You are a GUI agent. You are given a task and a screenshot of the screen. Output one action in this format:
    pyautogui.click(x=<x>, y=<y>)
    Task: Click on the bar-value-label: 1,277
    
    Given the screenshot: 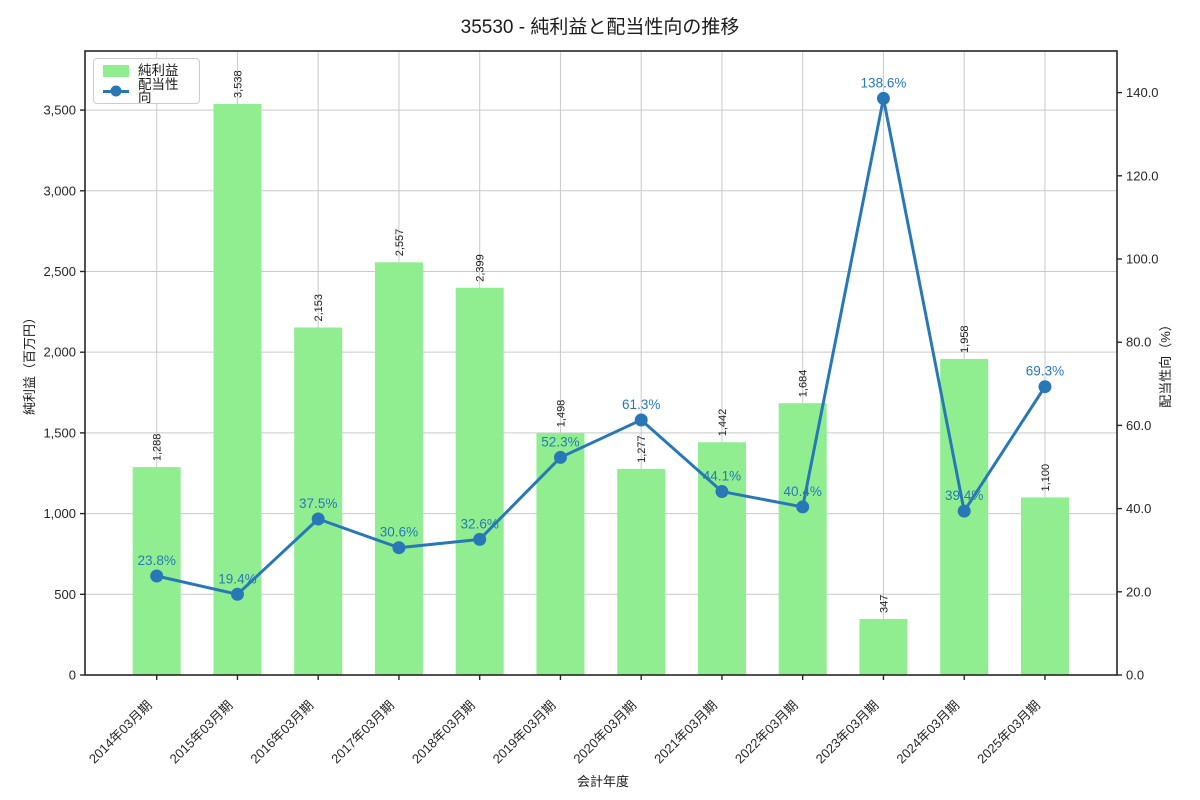 What is the action you would take?
    pyautogui.click(x=642, y=449)
    